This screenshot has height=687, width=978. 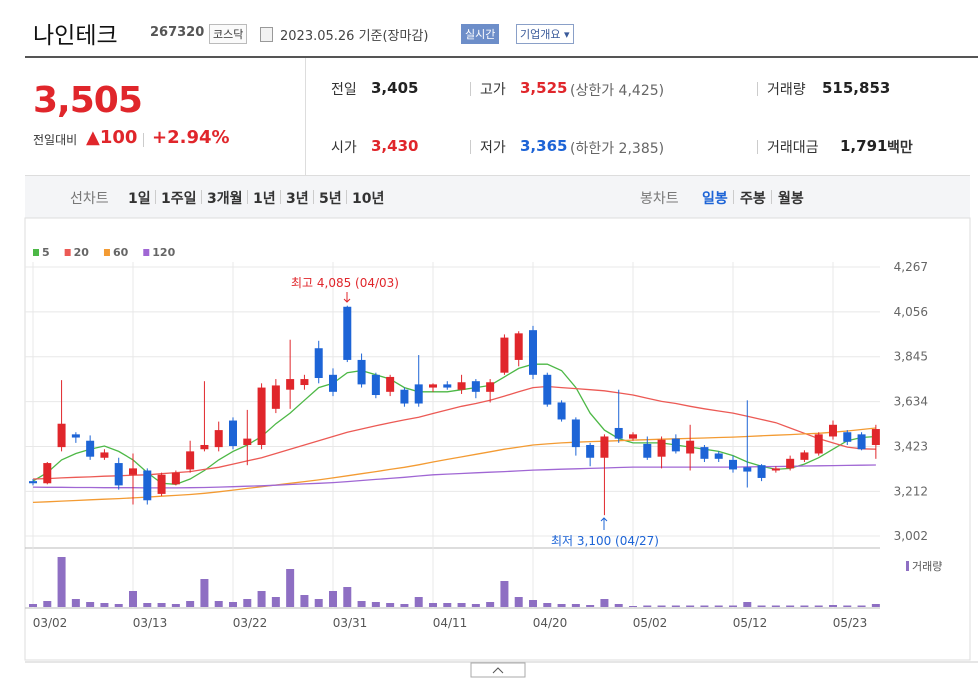 What do you see at coordinates (850, 623) in the screenshot?
I see `x-tick-label: 05/23` at bounding box center [850, 623].